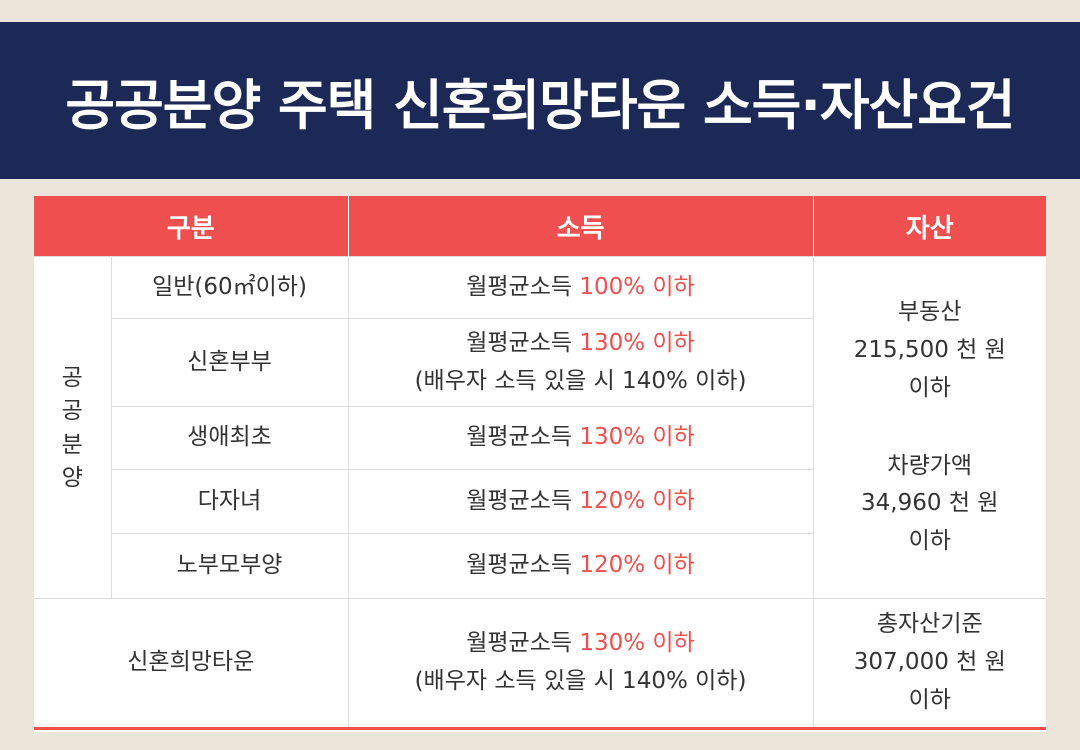 The image size is (1080, 750). Describe the element at coordinates (229, 287) in the screenshot. I see `row-name: 일반(60㎡이하)` at that location.